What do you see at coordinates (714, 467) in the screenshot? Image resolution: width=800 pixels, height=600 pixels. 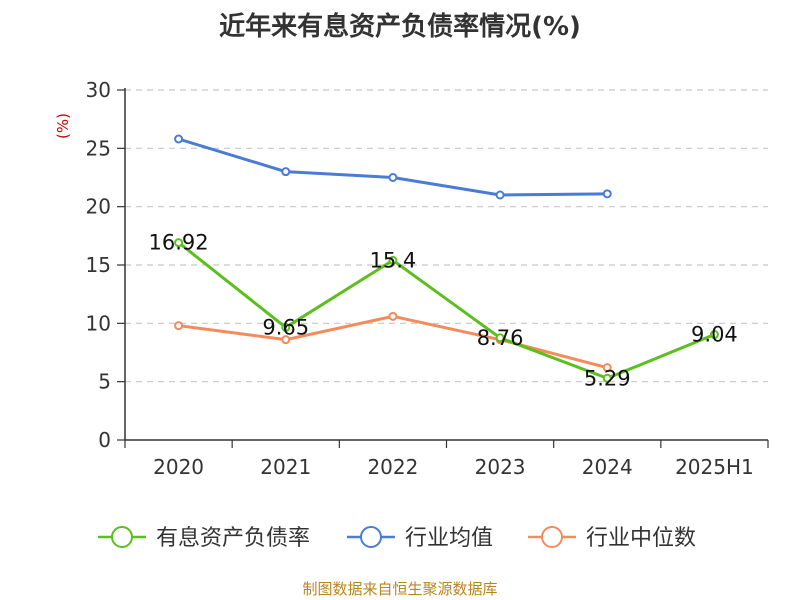 I see `x-tick-label: 2025H1` at bounding box center [714, 467].